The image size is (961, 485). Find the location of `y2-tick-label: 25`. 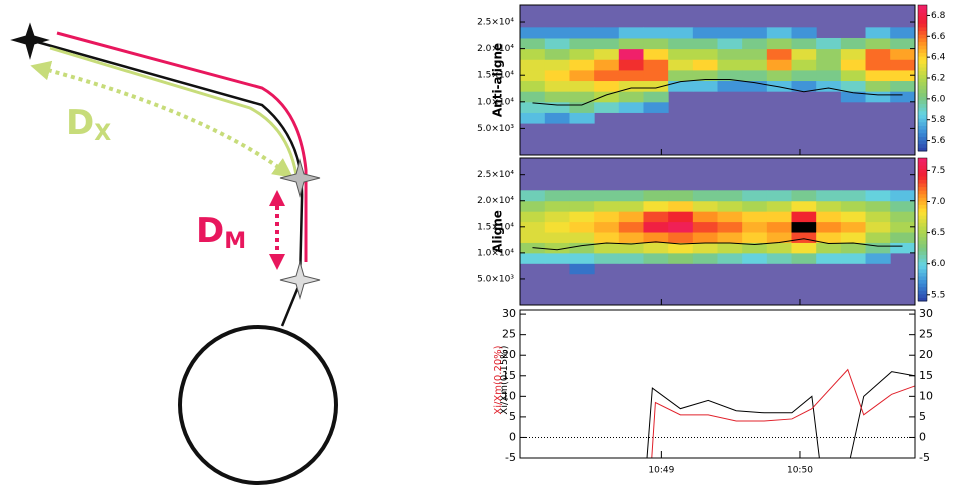

y2-tick-label: 25 is located at coordinates (926, 334).